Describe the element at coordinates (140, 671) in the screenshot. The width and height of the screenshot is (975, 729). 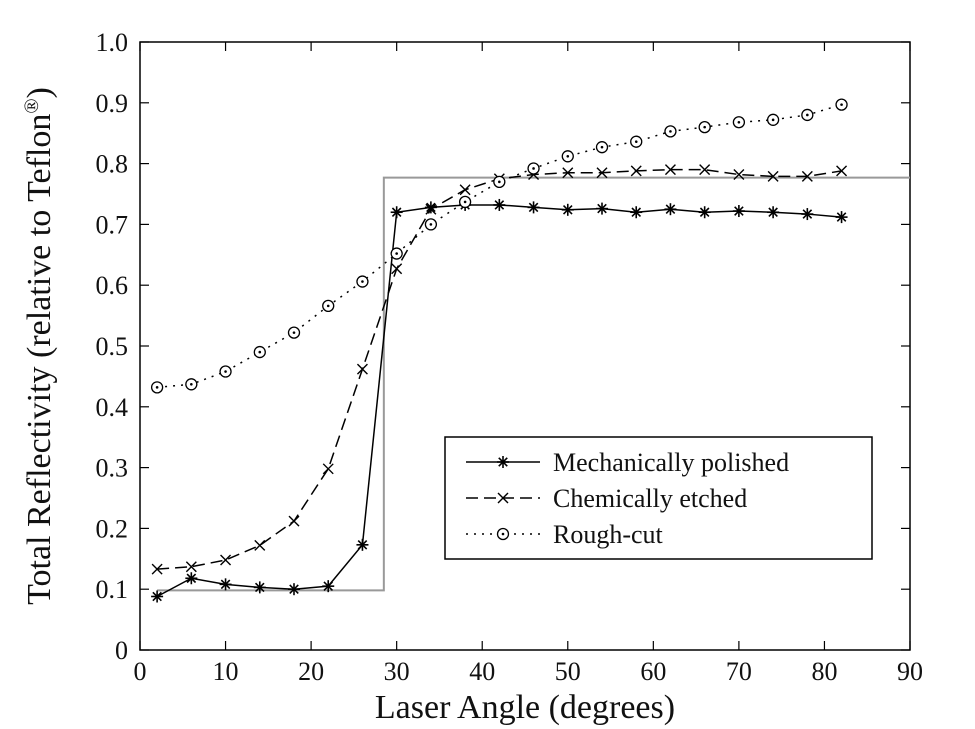
I see `x-tick-label: 0` at that location.